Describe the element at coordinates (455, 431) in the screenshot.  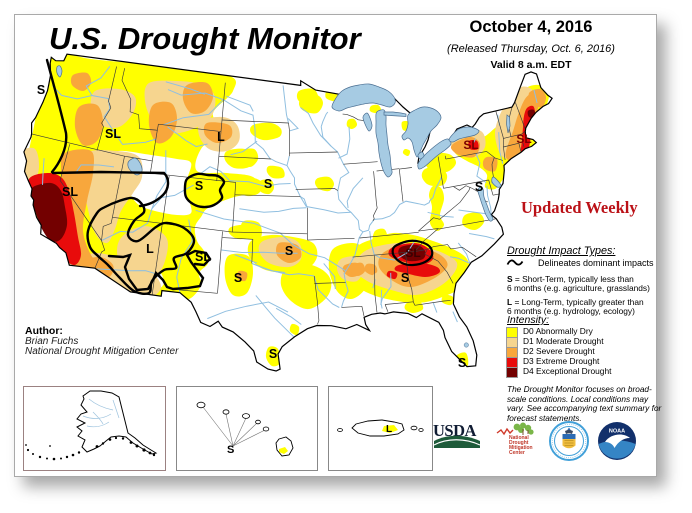
I see `svg-text: USDA` at that location.